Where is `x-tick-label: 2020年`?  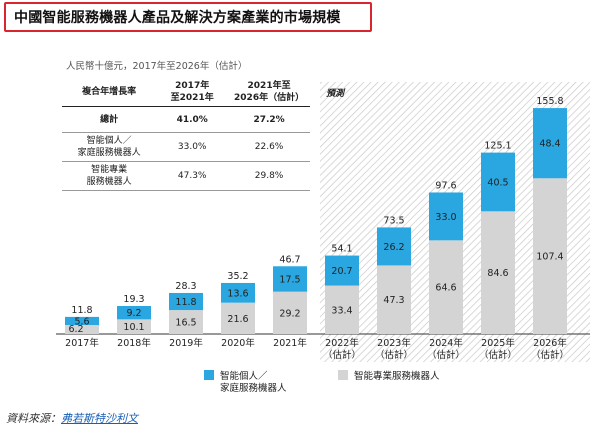
x-tick-label: 2020年 is located at coordinates (238, 343).